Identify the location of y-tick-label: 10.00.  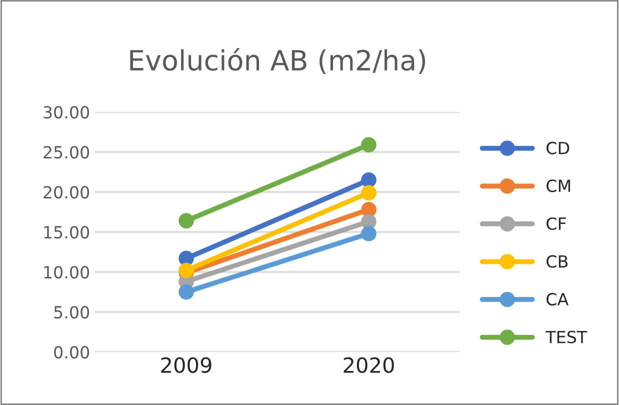
(67, 272).